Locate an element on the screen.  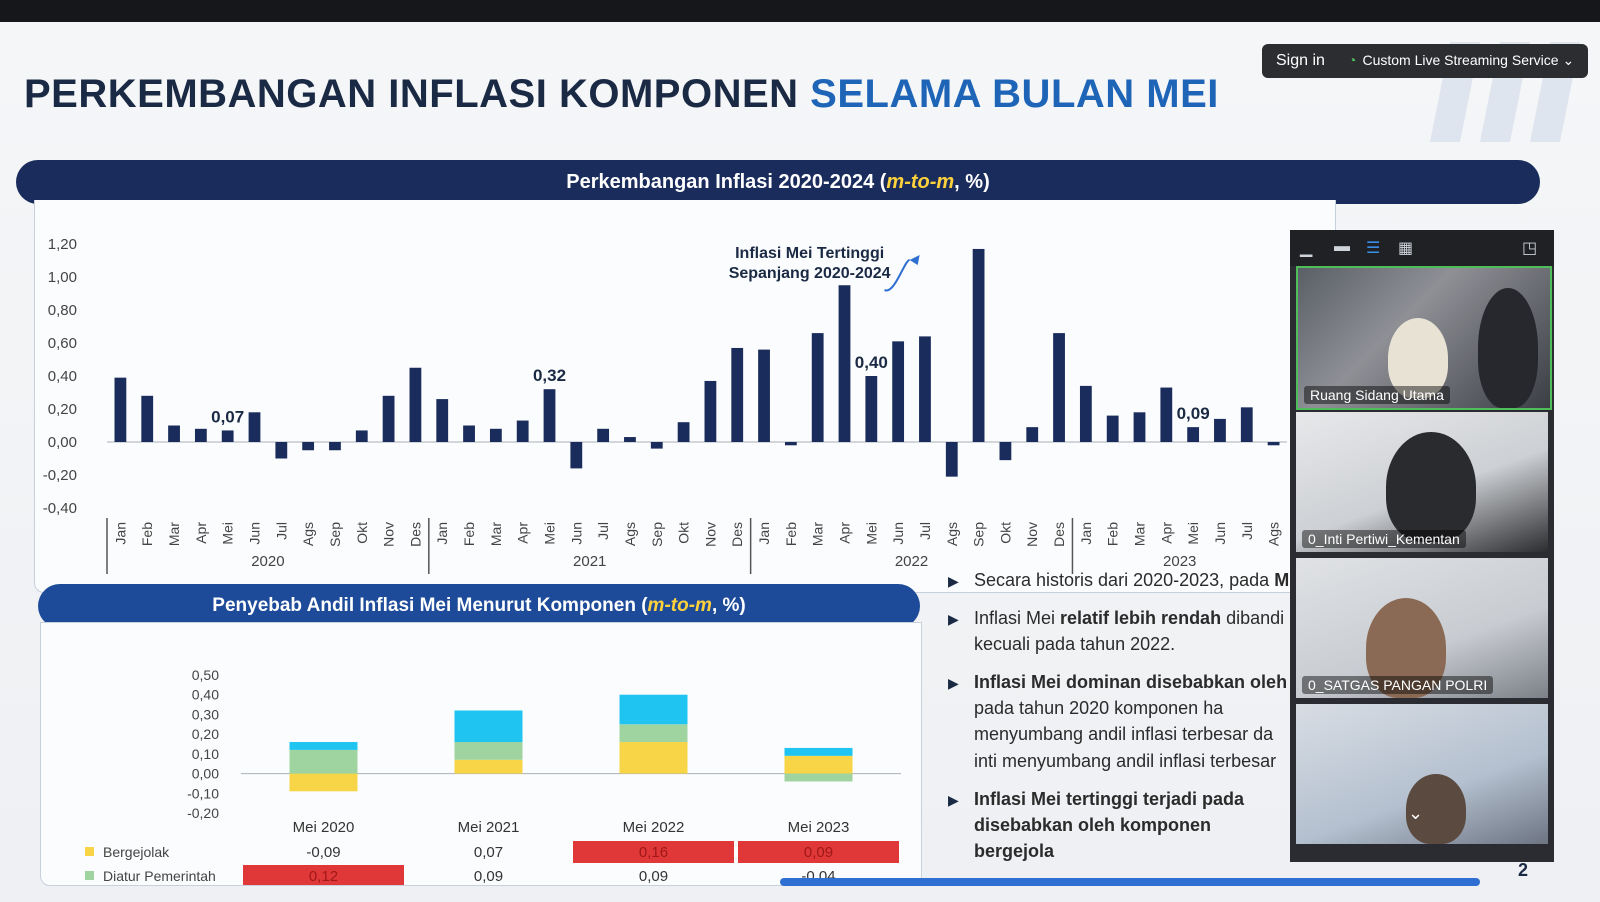
sign-in-button: Sign in is located at coordinates (1300, 60).